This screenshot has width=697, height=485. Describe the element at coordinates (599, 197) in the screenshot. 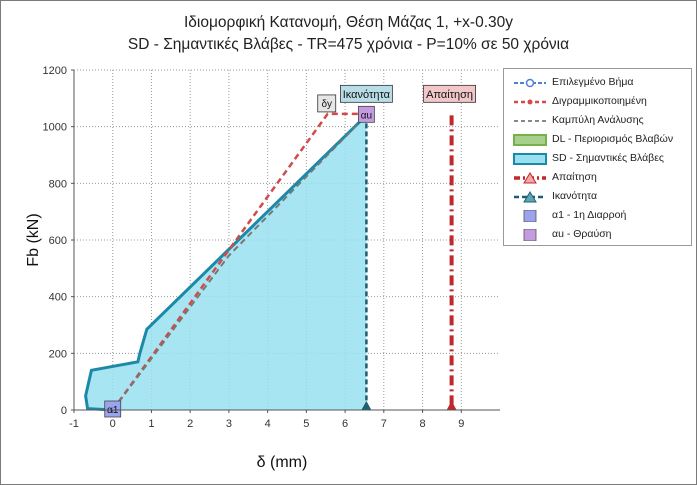

I see `legend-item: Ικανότητα` at that location.